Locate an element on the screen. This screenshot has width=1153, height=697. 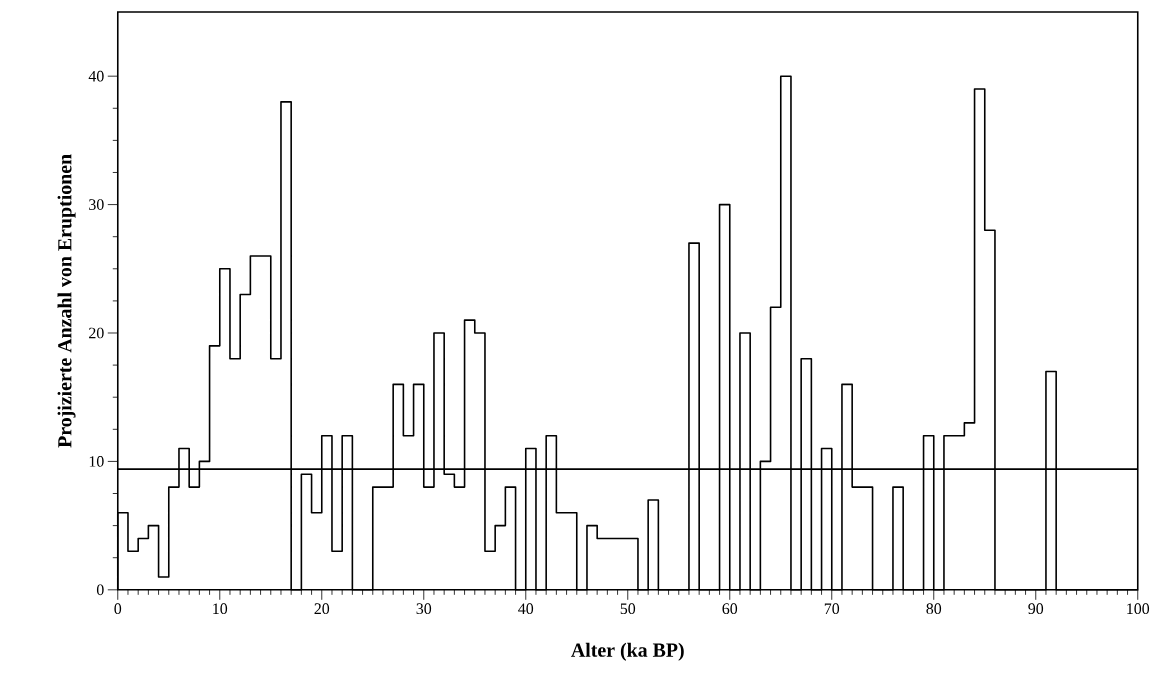
x-tick-label: 30 is located at coordinates (424, 609).